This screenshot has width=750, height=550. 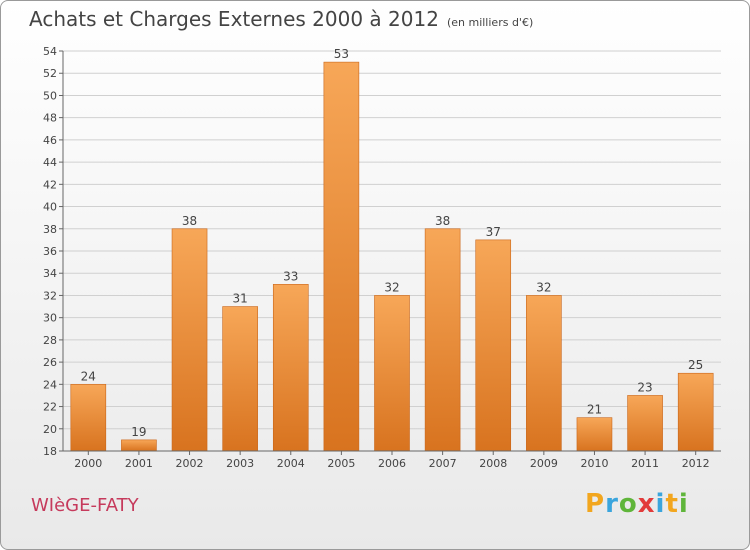 What do you see at coordinates (50, 95) in the screenshot?
I see `y-tick-label: 50` at bounding box center [50, 95].